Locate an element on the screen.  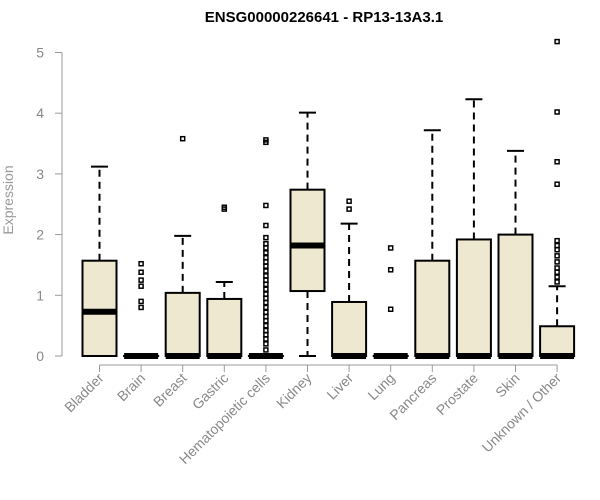
box-breast is located at coordinates (182, 247).